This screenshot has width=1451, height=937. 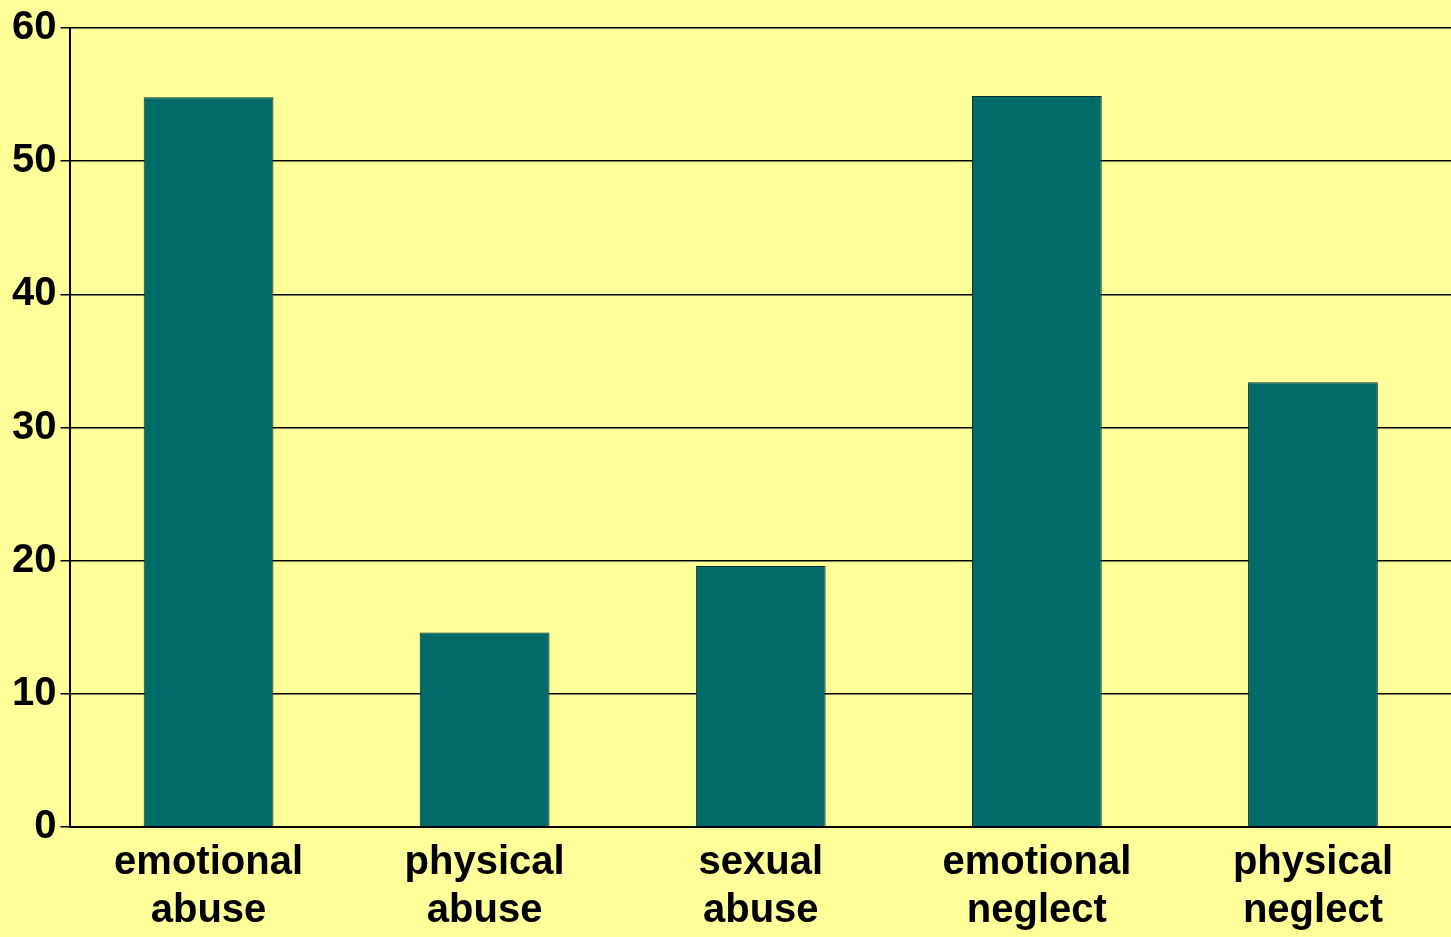 I want to click on y-tick-label: 40, so click(x=34, y=291).